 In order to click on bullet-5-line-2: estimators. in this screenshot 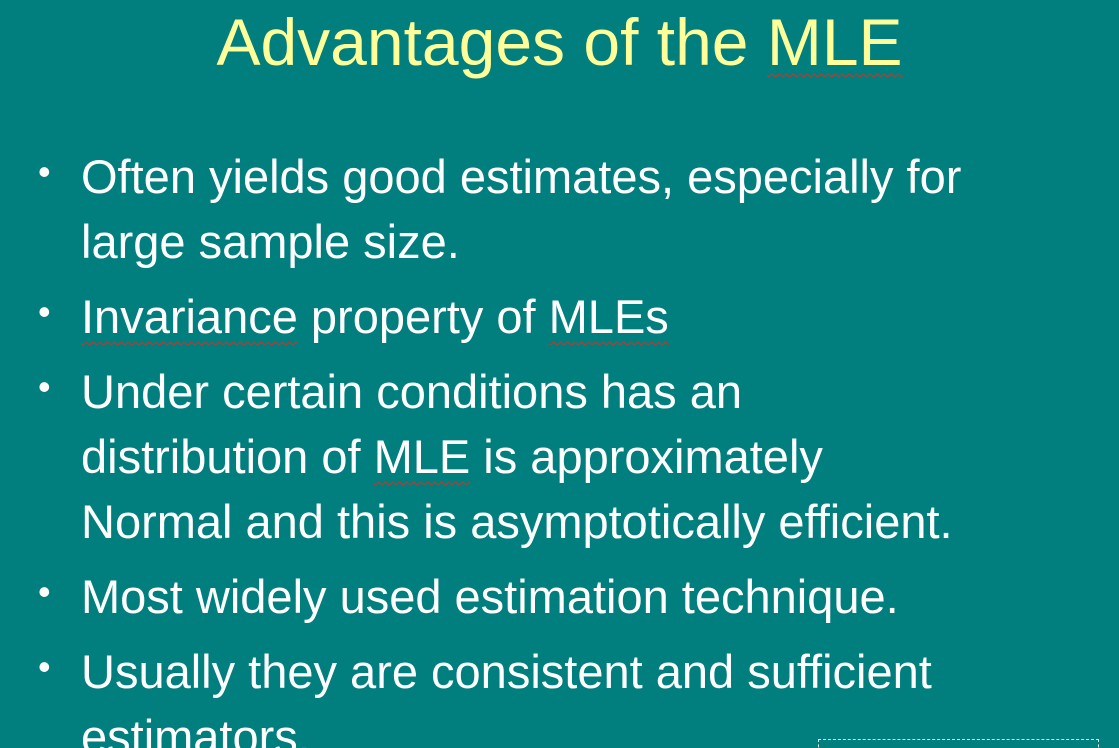, I will do `click(196, 729)`.